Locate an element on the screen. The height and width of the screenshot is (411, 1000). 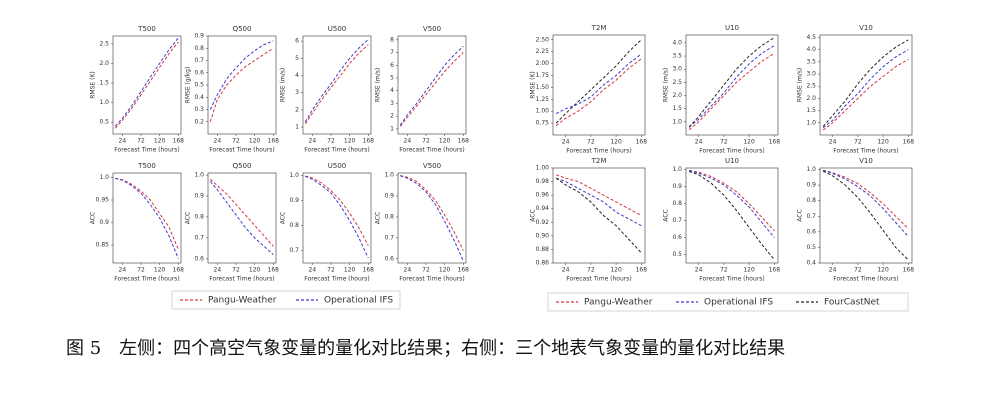
y-tick-label: 6 is located at coordinates (392, 65).